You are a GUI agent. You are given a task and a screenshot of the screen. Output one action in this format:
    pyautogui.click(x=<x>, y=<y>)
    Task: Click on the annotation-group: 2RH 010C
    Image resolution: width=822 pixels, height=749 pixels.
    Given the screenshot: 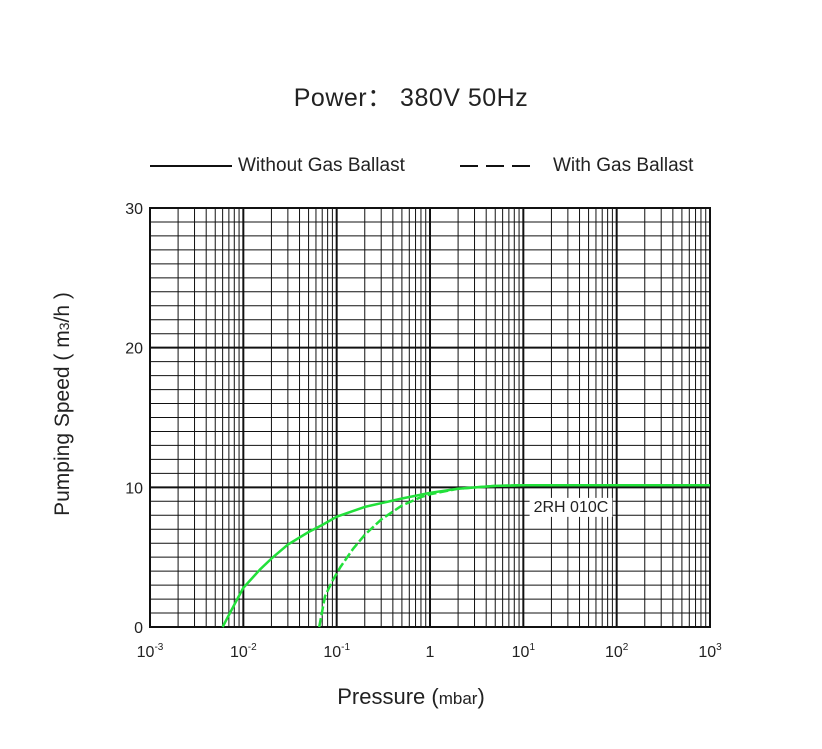 What is the action you would take?
    pyautogui.click(x=571, y=507)
    